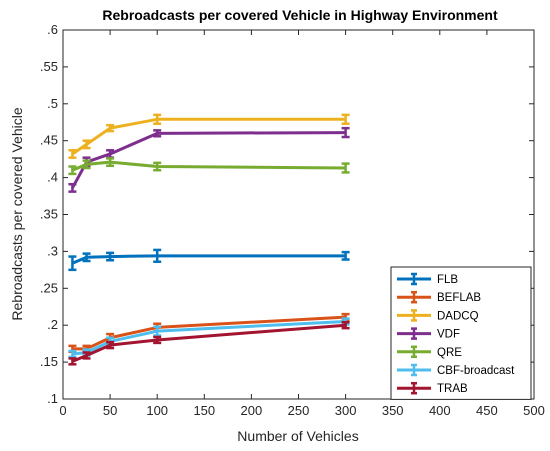  What do you see at coordinates (428, 334) in the screenshot?
I see `legend-item: VDF` at bounding box center [428, 334].